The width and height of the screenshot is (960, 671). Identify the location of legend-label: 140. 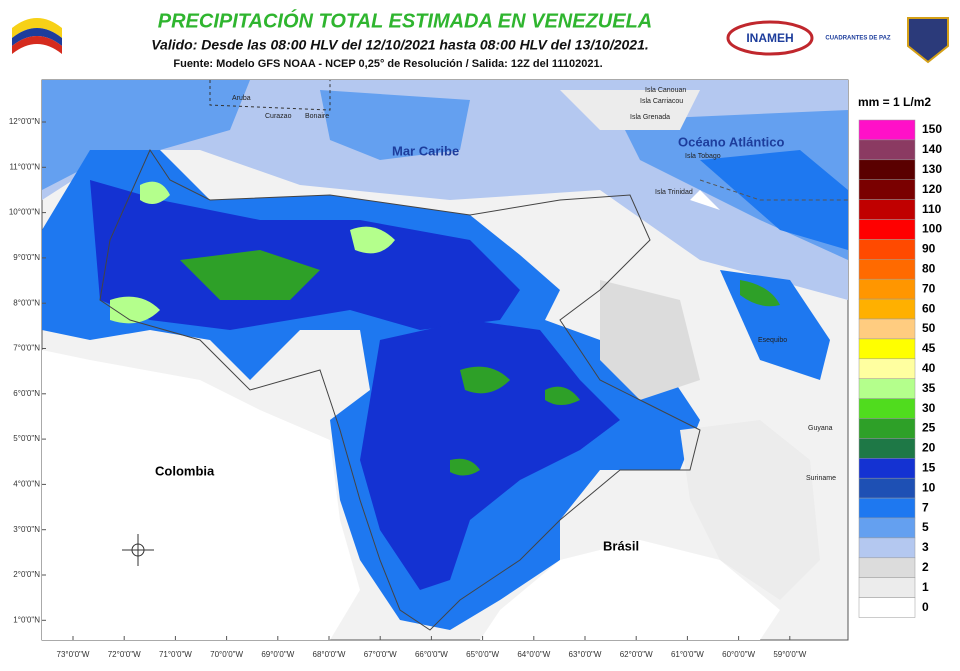
(932, 149).